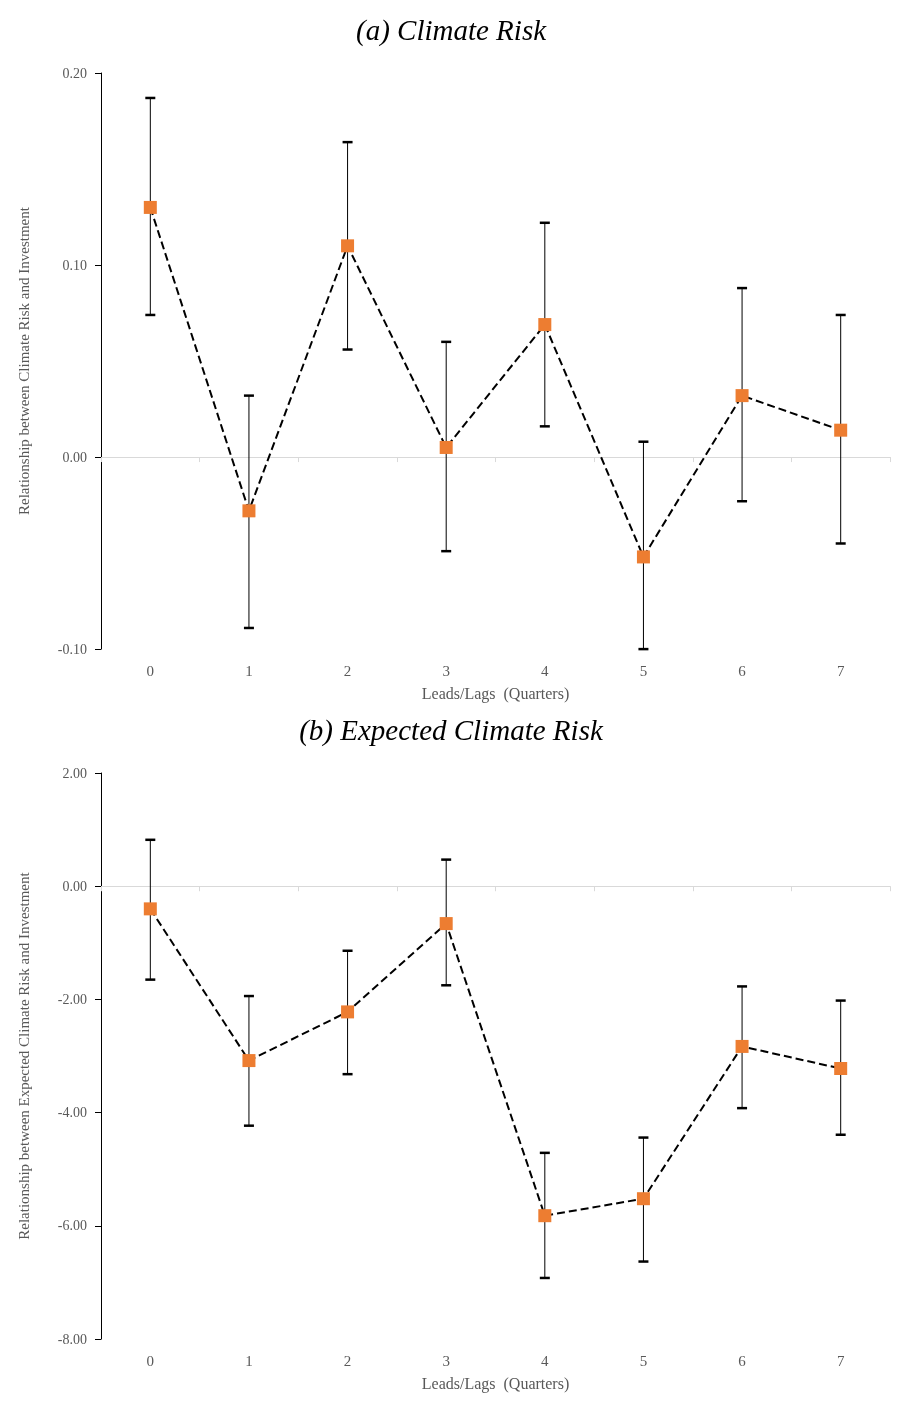 The width and height of the screenshot is (902, 1406). What do you see at coordinates (74, 773) in the screenshot?
I see `y-tick-label: 2.00` at bounding box center [74, 773].